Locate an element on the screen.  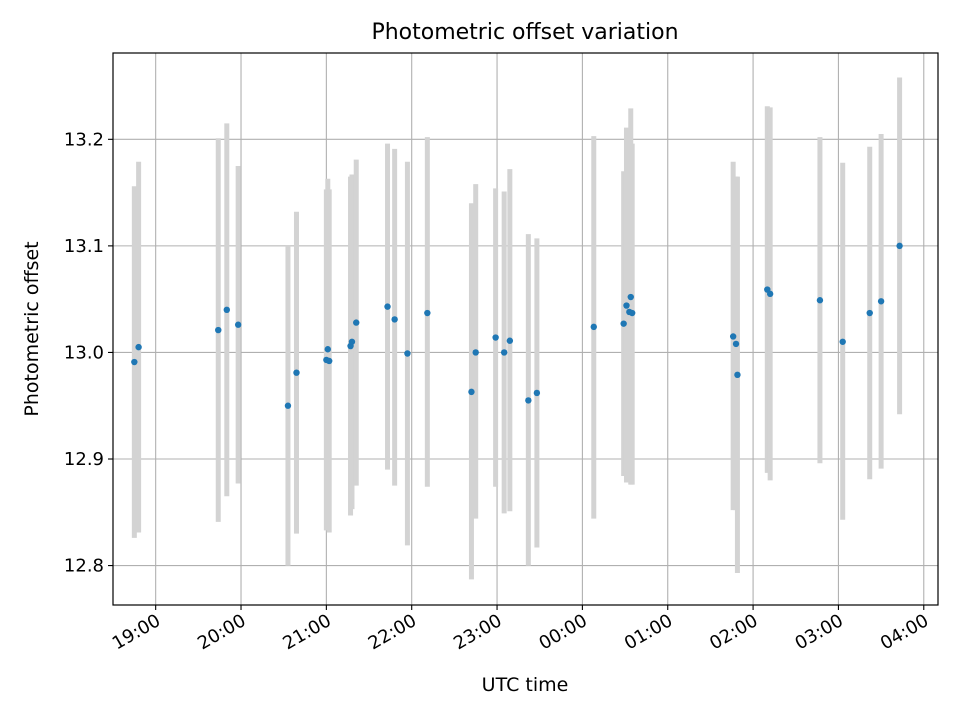
x-axis-label: UTC time is located at coordinates (525, 685).